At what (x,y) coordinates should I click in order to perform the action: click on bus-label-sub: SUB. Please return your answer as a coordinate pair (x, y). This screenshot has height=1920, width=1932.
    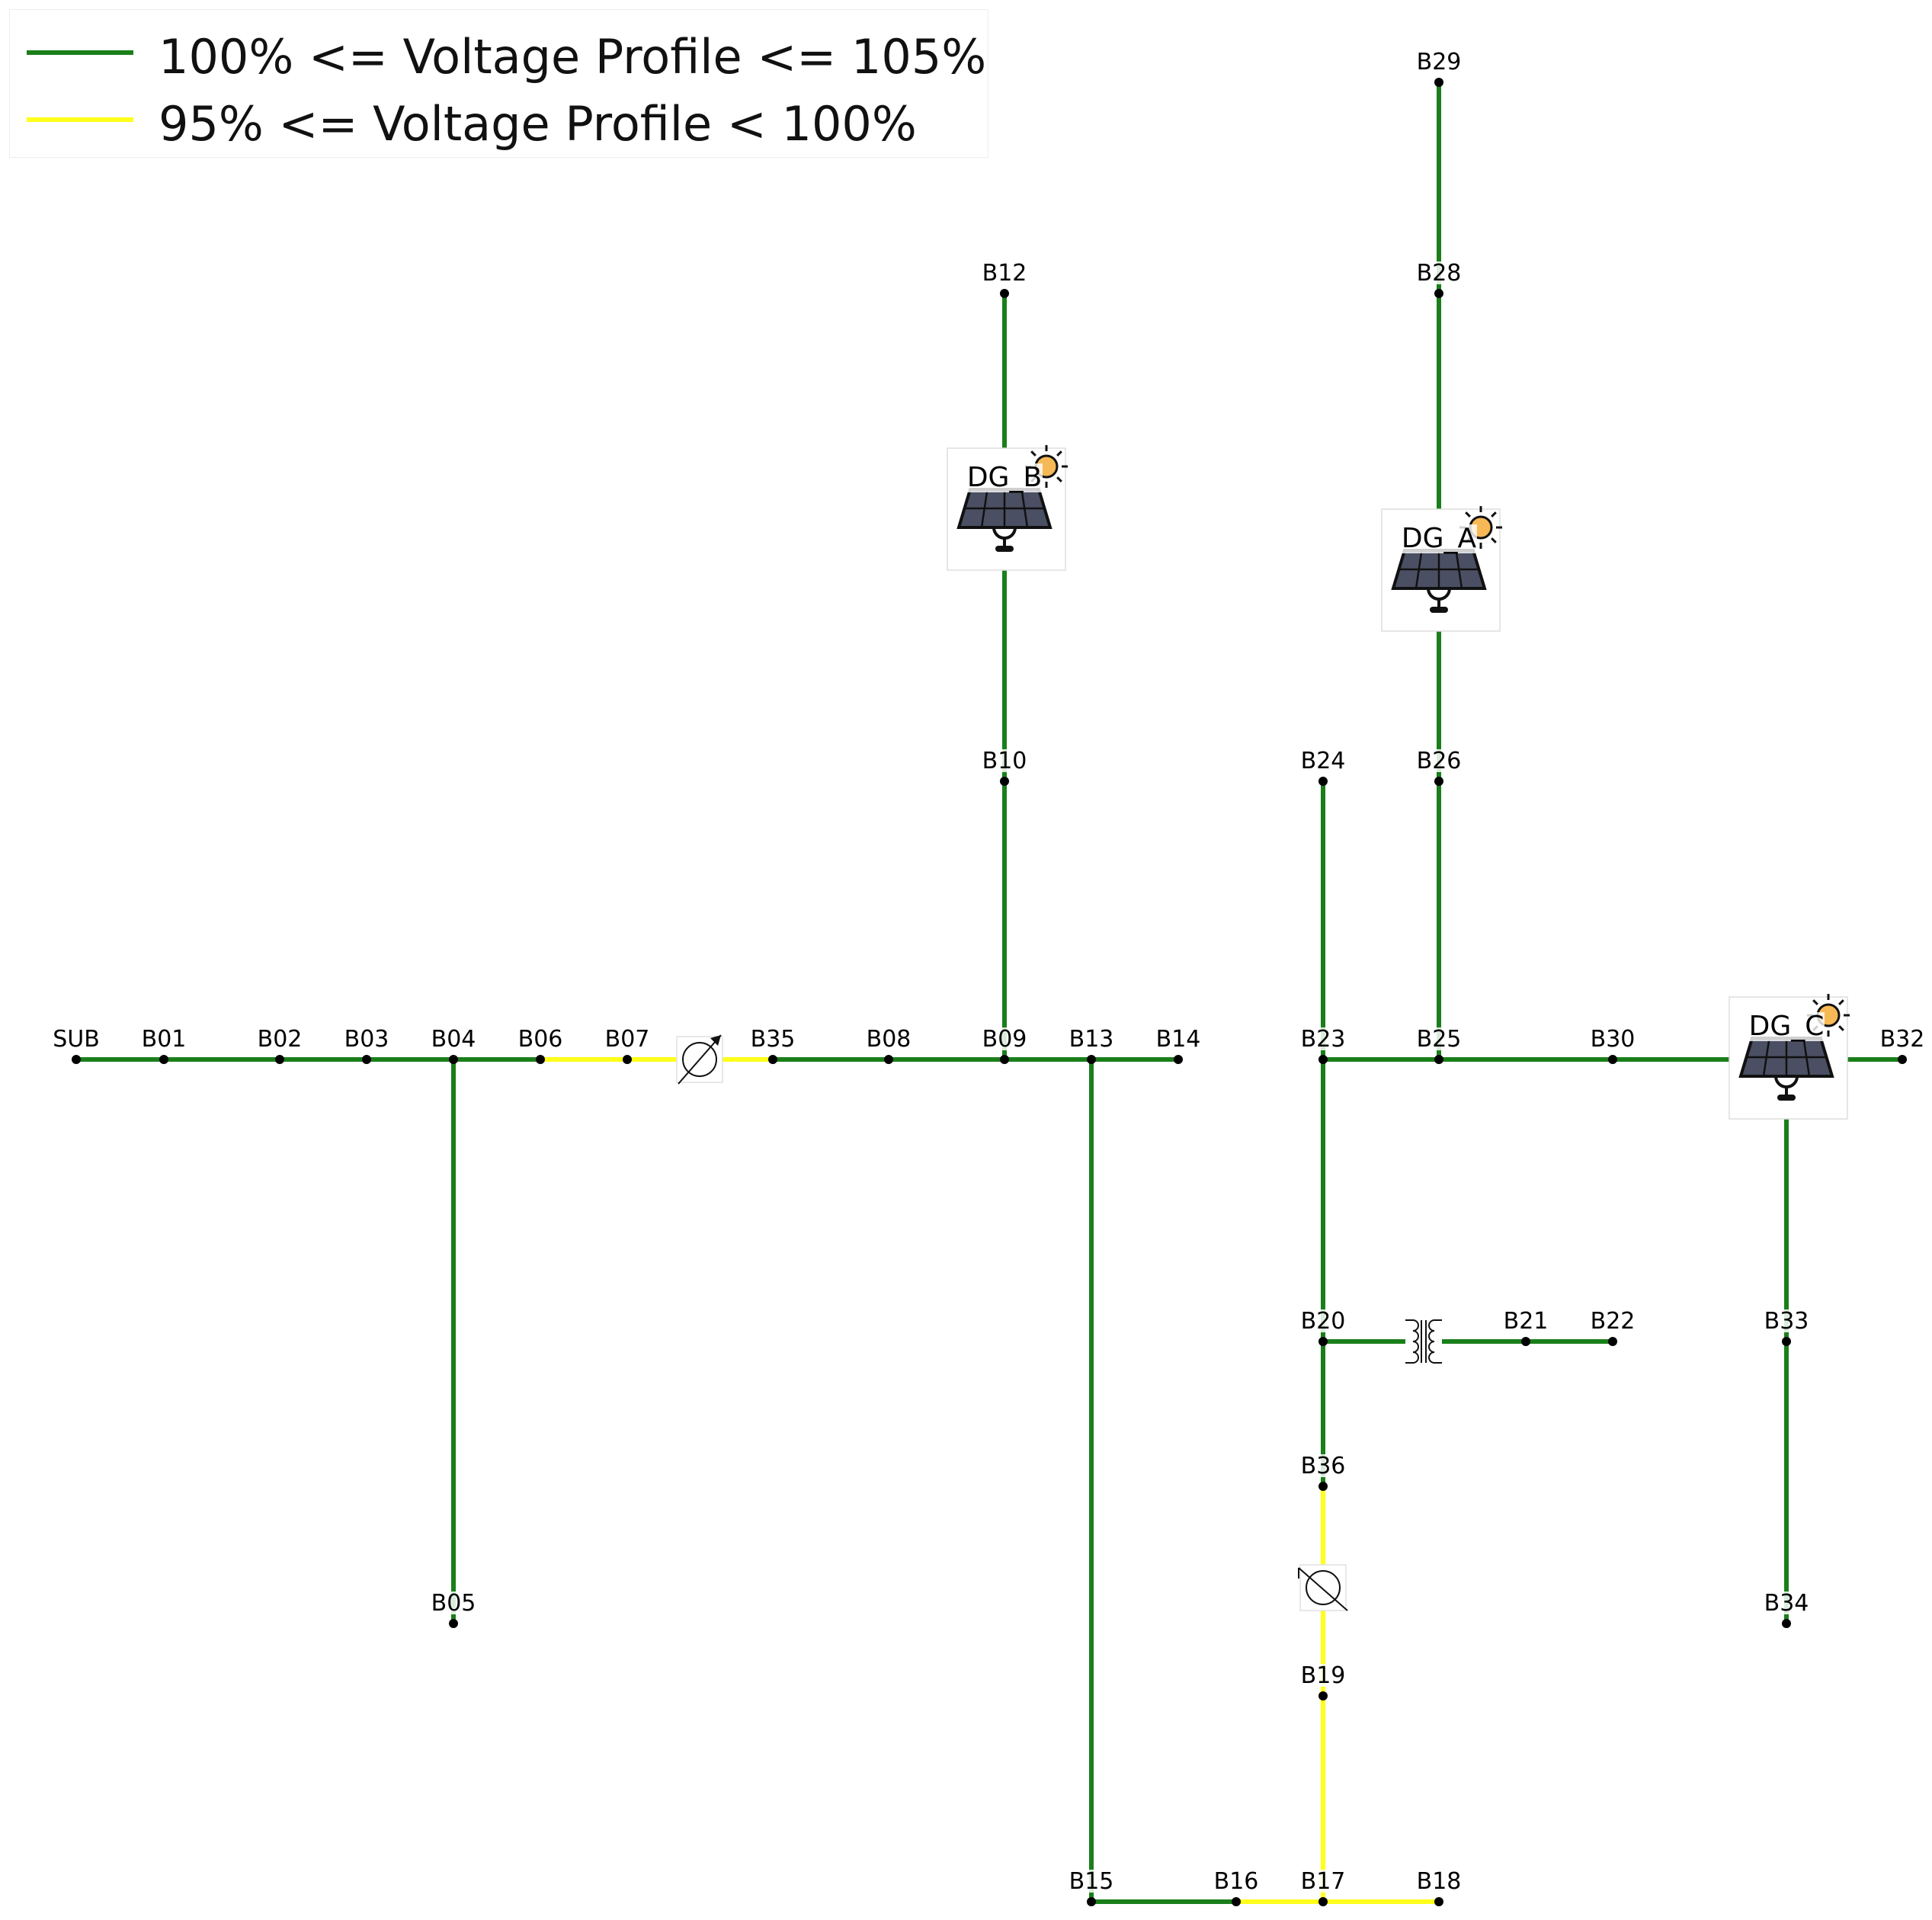
    Looking at the image, I should click on (76, 1039).